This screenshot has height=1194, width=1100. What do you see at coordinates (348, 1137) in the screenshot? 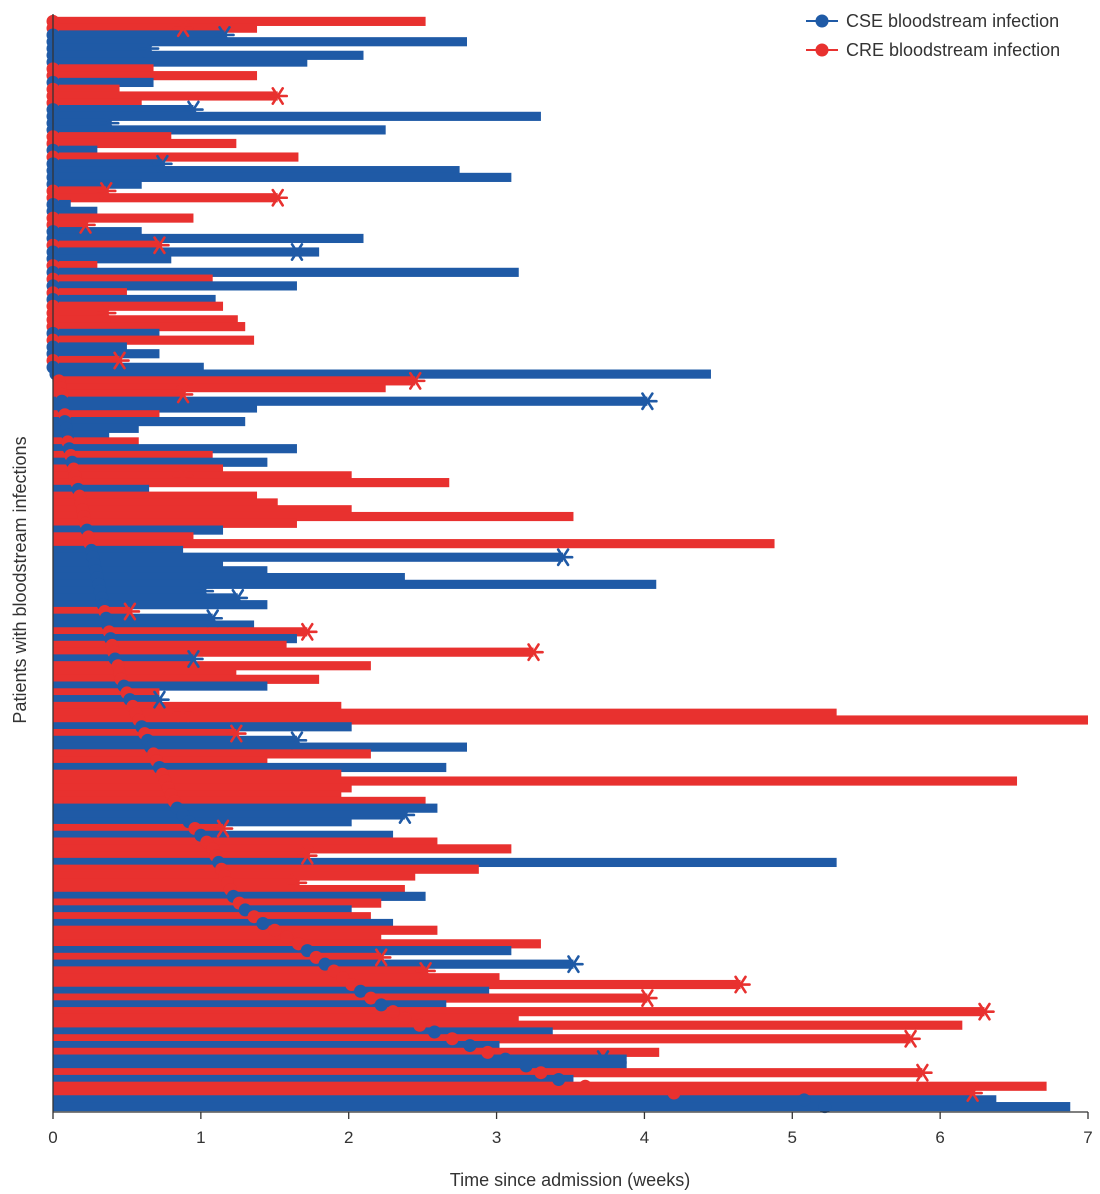
I see `x-tick-label-2: 2` at bounding box center [348, 1137].